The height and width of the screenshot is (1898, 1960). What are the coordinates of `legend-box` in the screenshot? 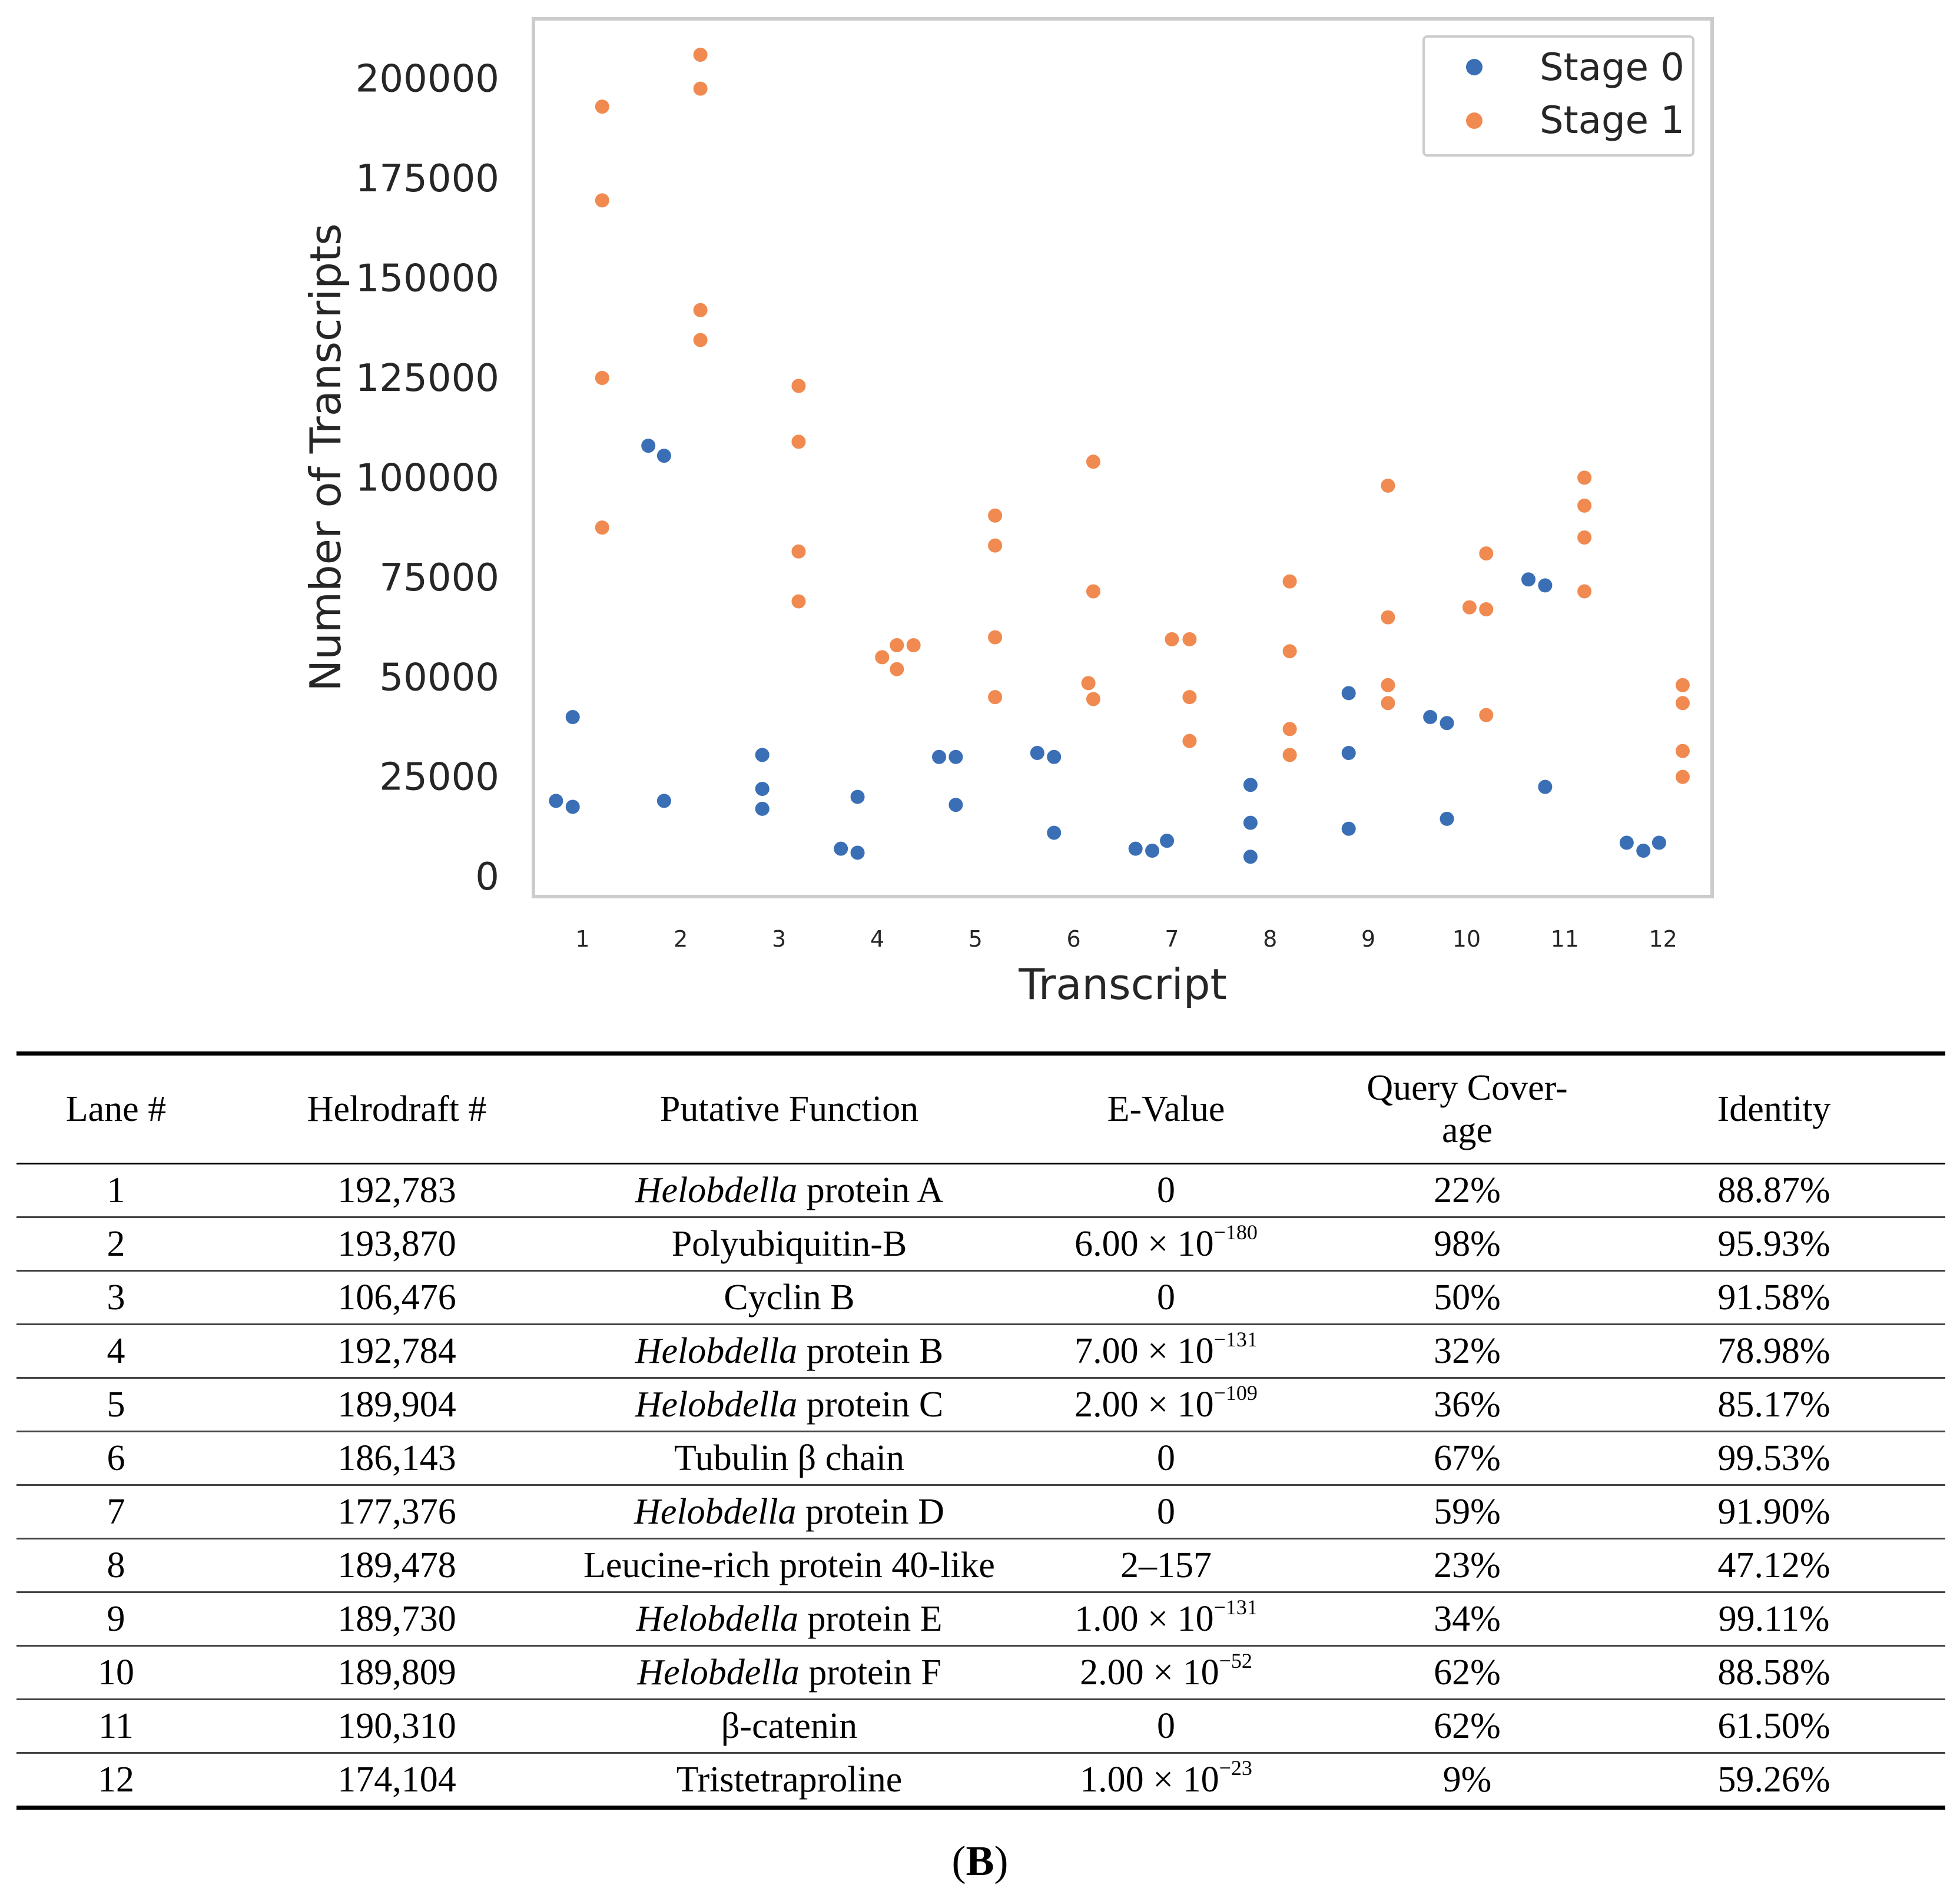 It's located at (1558, 96).